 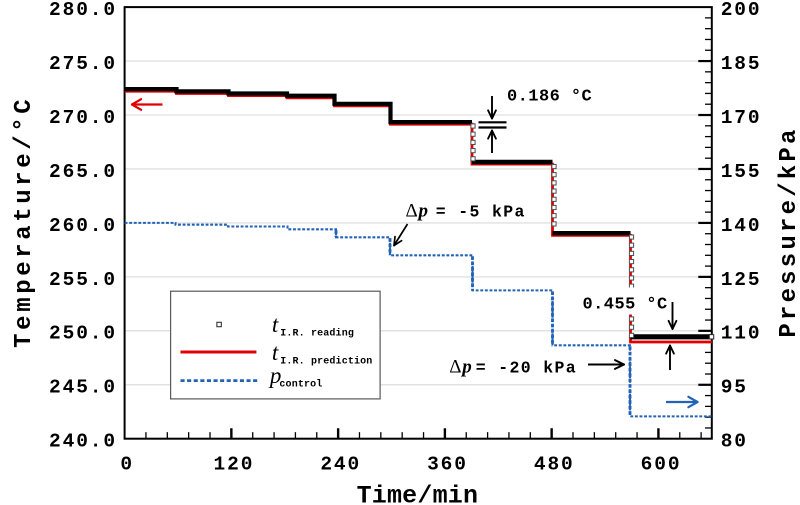 I want to click on svg-text: control, so click(x=300, y=384).